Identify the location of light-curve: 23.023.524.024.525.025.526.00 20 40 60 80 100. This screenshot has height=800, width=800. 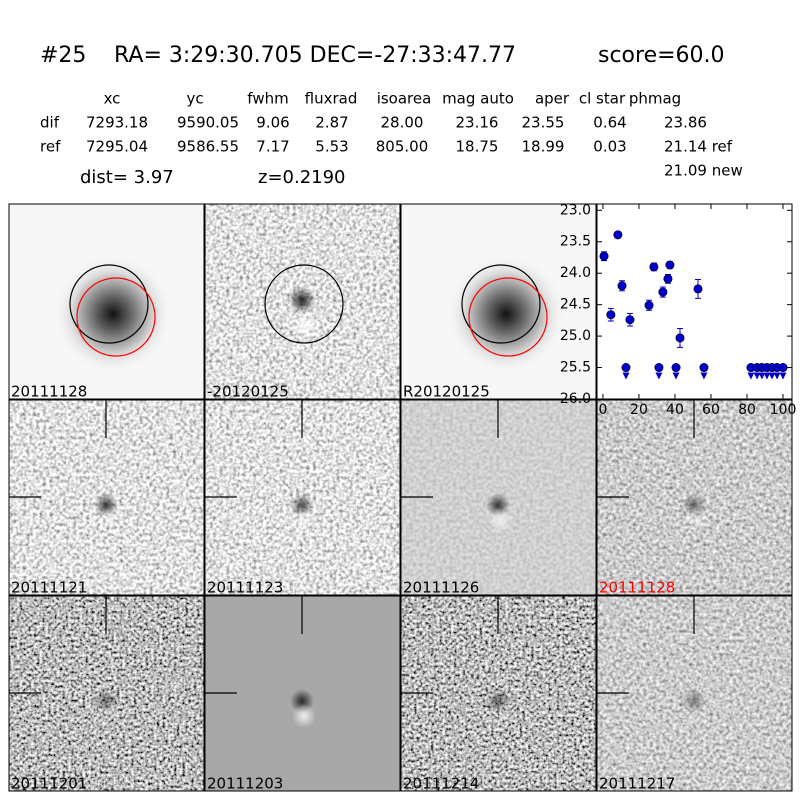
(678, 310).